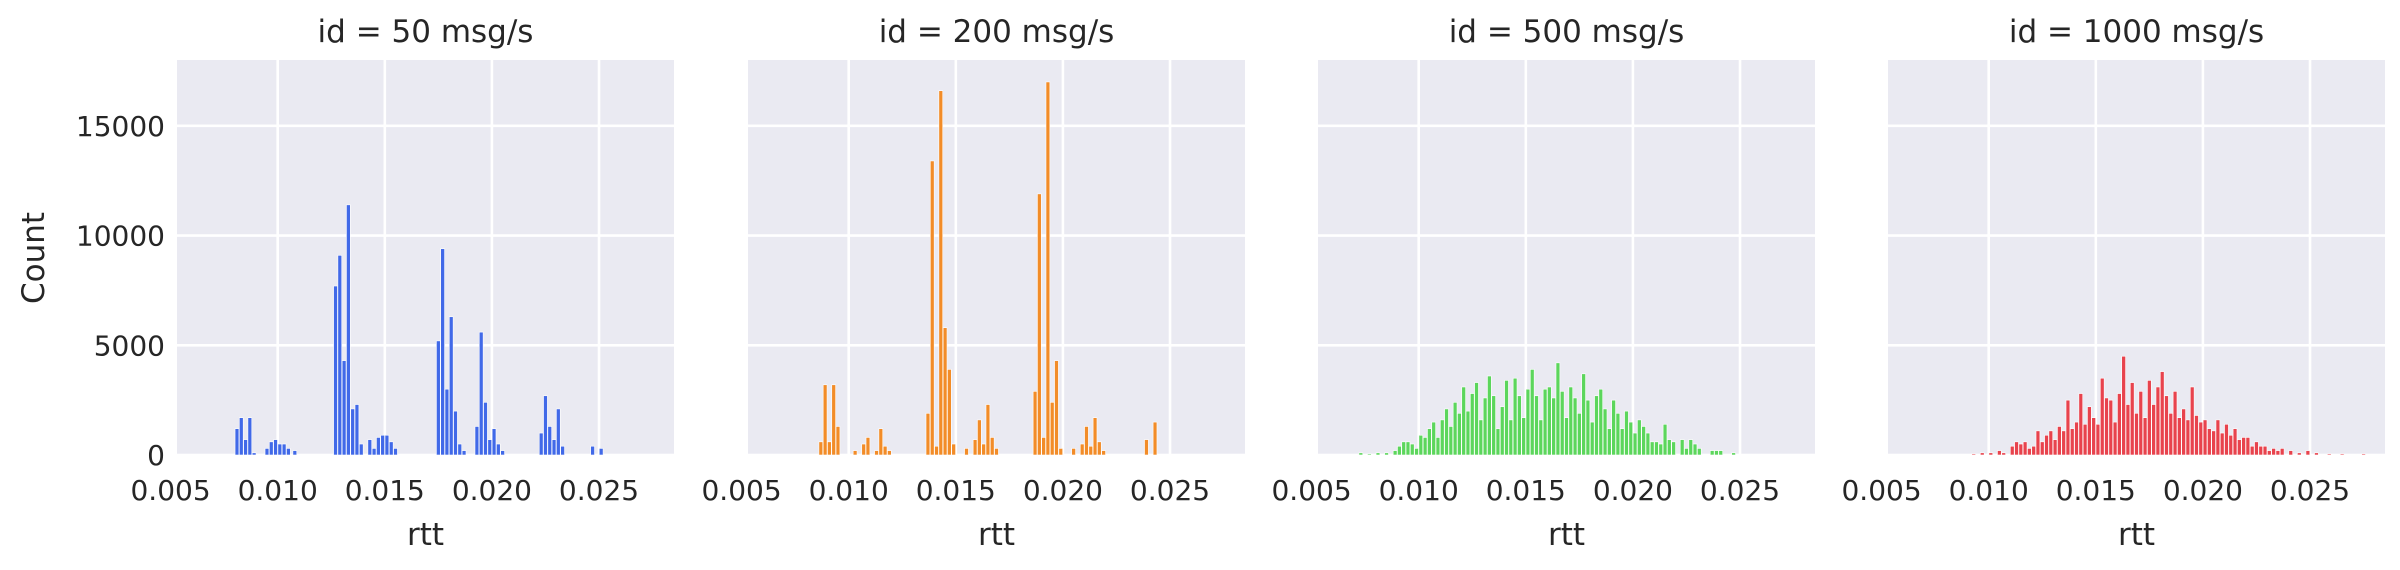 The height and width of the screenshot is (570, 2400). I want to click on gridlines, so click(425, 258).